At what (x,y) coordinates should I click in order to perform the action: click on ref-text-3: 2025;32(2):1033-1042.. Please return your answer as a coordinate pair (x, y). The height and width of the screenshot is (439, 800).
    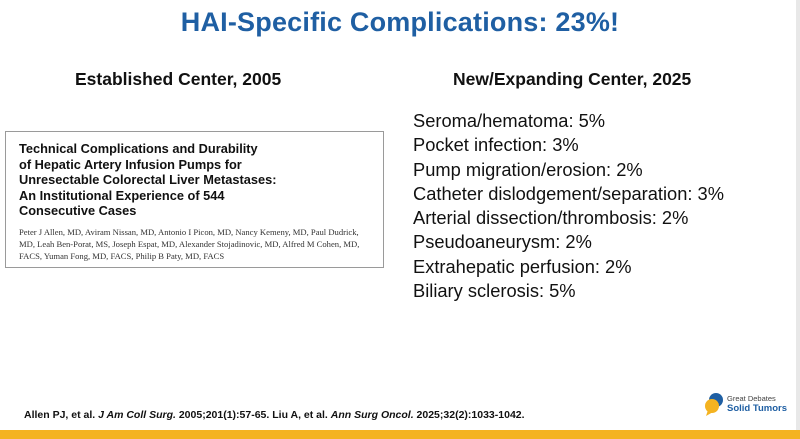
    Looking at the image, I should click on (469, 415).